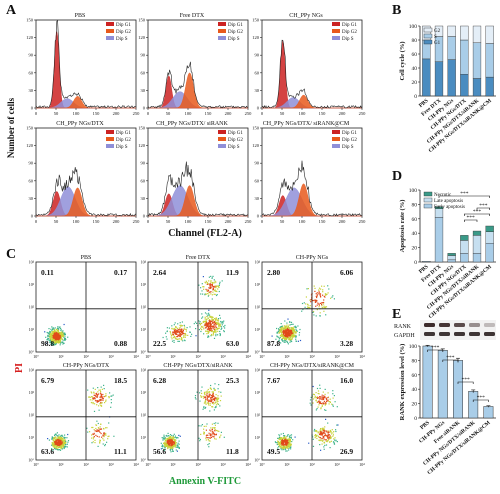  Describe the element at coordinates (424, 103) in the screenshot. I see `x-category-label: PBS` at that location.